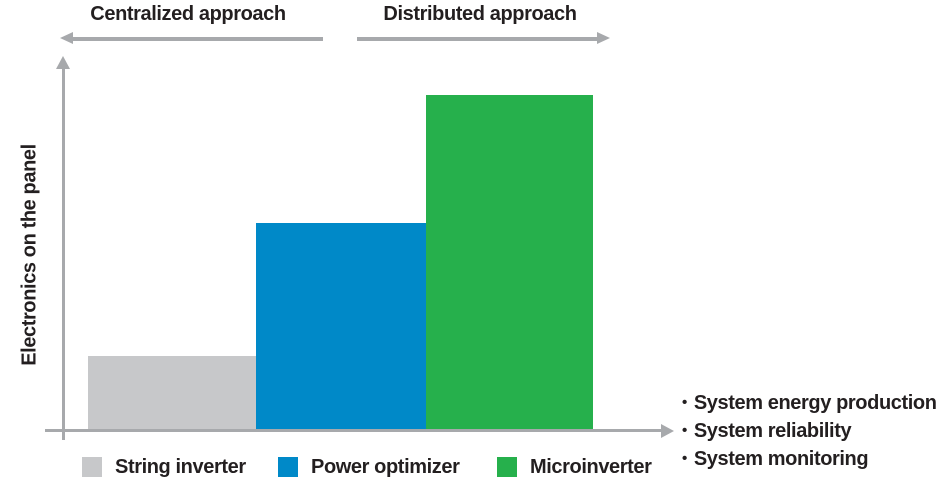 This screenshot has height=497, width=936. Describe the element at coordinates (772, 431) in the screenshot. I see `list-item-label: System reliability` at that location.